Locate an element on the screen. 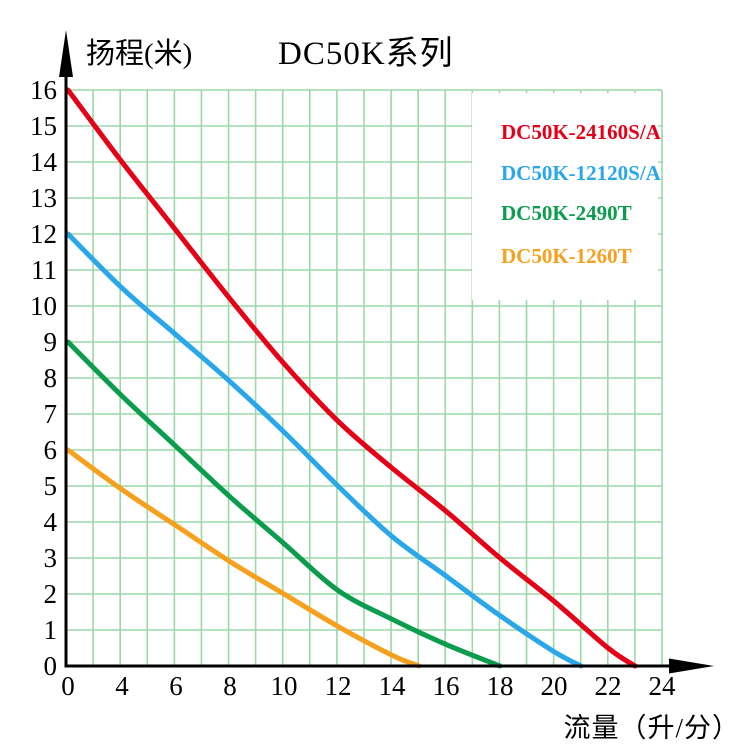 The width and height of the screenshot is (750, 750). y-tick-label-6: 6 is located at coordinates (50, 450).